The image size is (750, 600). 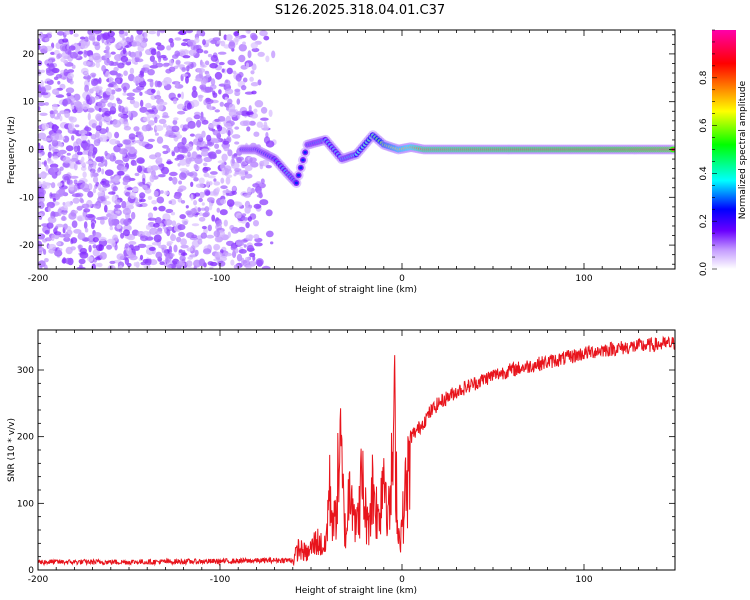 What do you see at coordinates (743, 149) in the screenshot?
I see `colorbar-label: Normalized spectral amplitude` at bounding box center [743, 149].